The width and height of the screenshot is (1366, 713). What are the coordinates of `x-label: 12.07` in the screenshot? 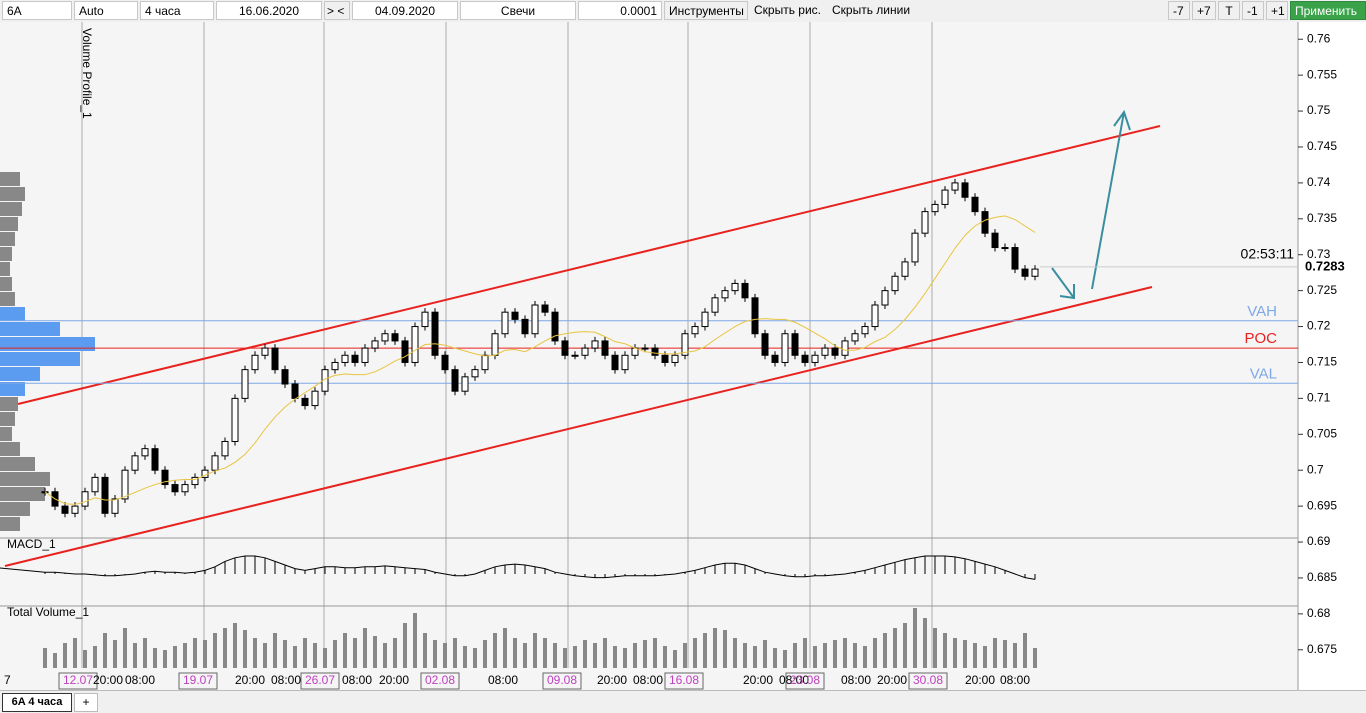 It's located at (78, 680).